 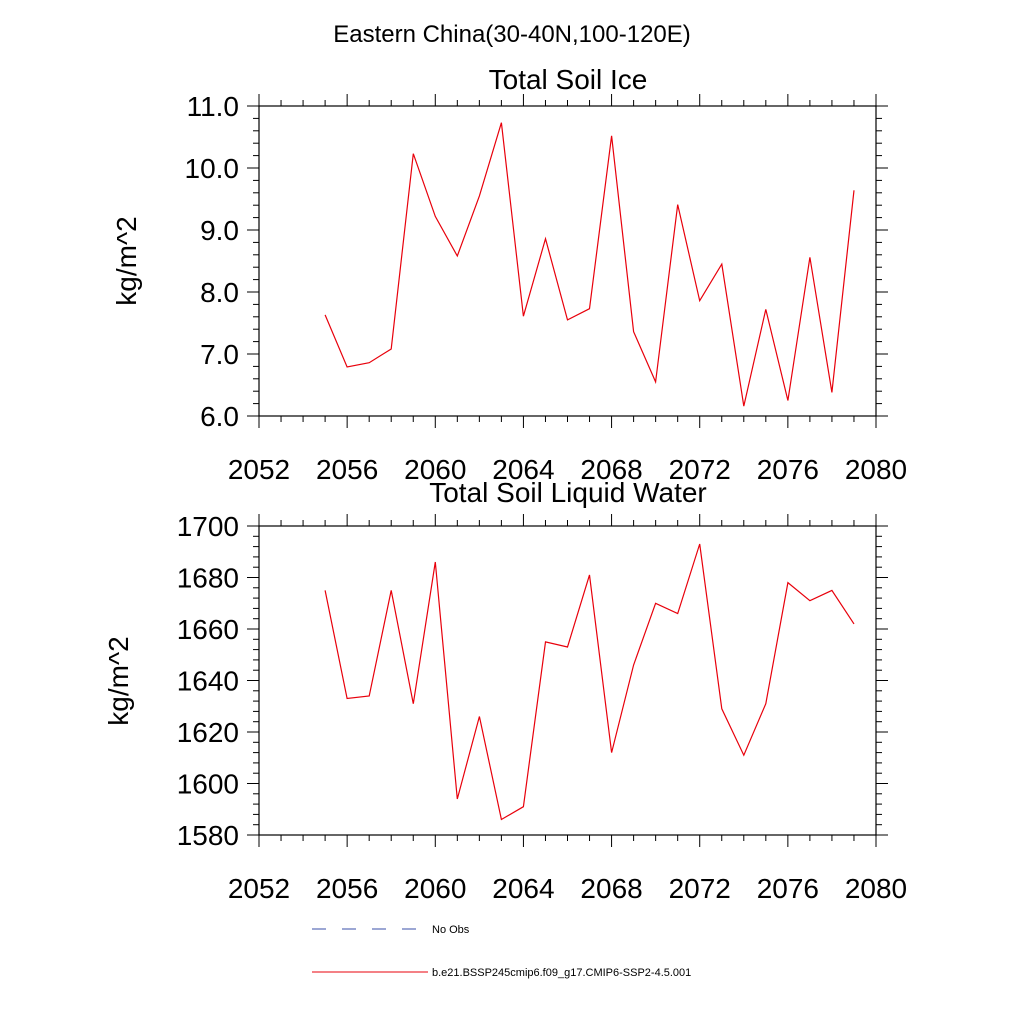 I want to click on y-tick-label: 1580, so click(x=208, y=835).